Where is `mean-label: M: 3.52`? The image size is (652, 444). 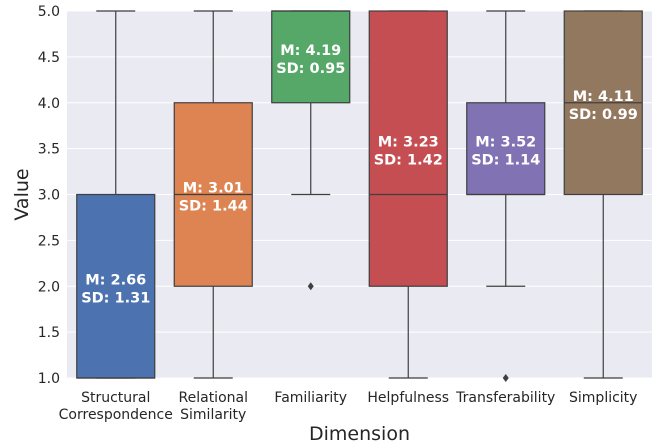
mean-label: M: 3.52 is located at coordinates (505, 143).